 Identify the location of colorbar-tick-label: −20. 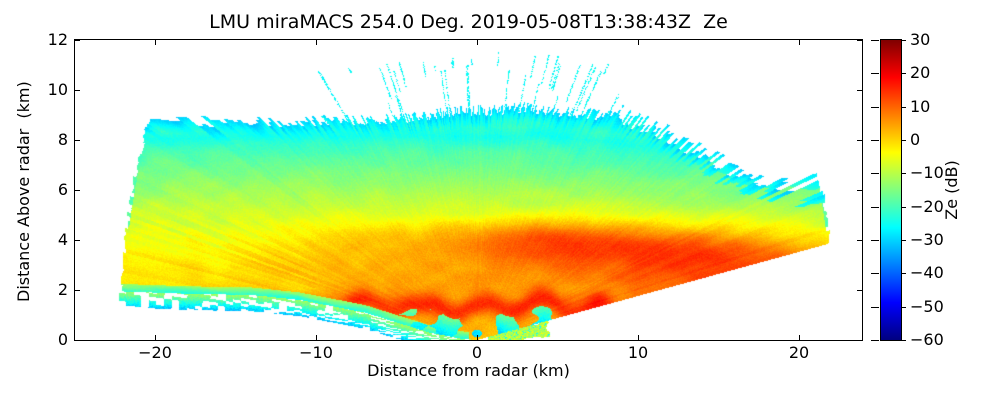
(927, 206).